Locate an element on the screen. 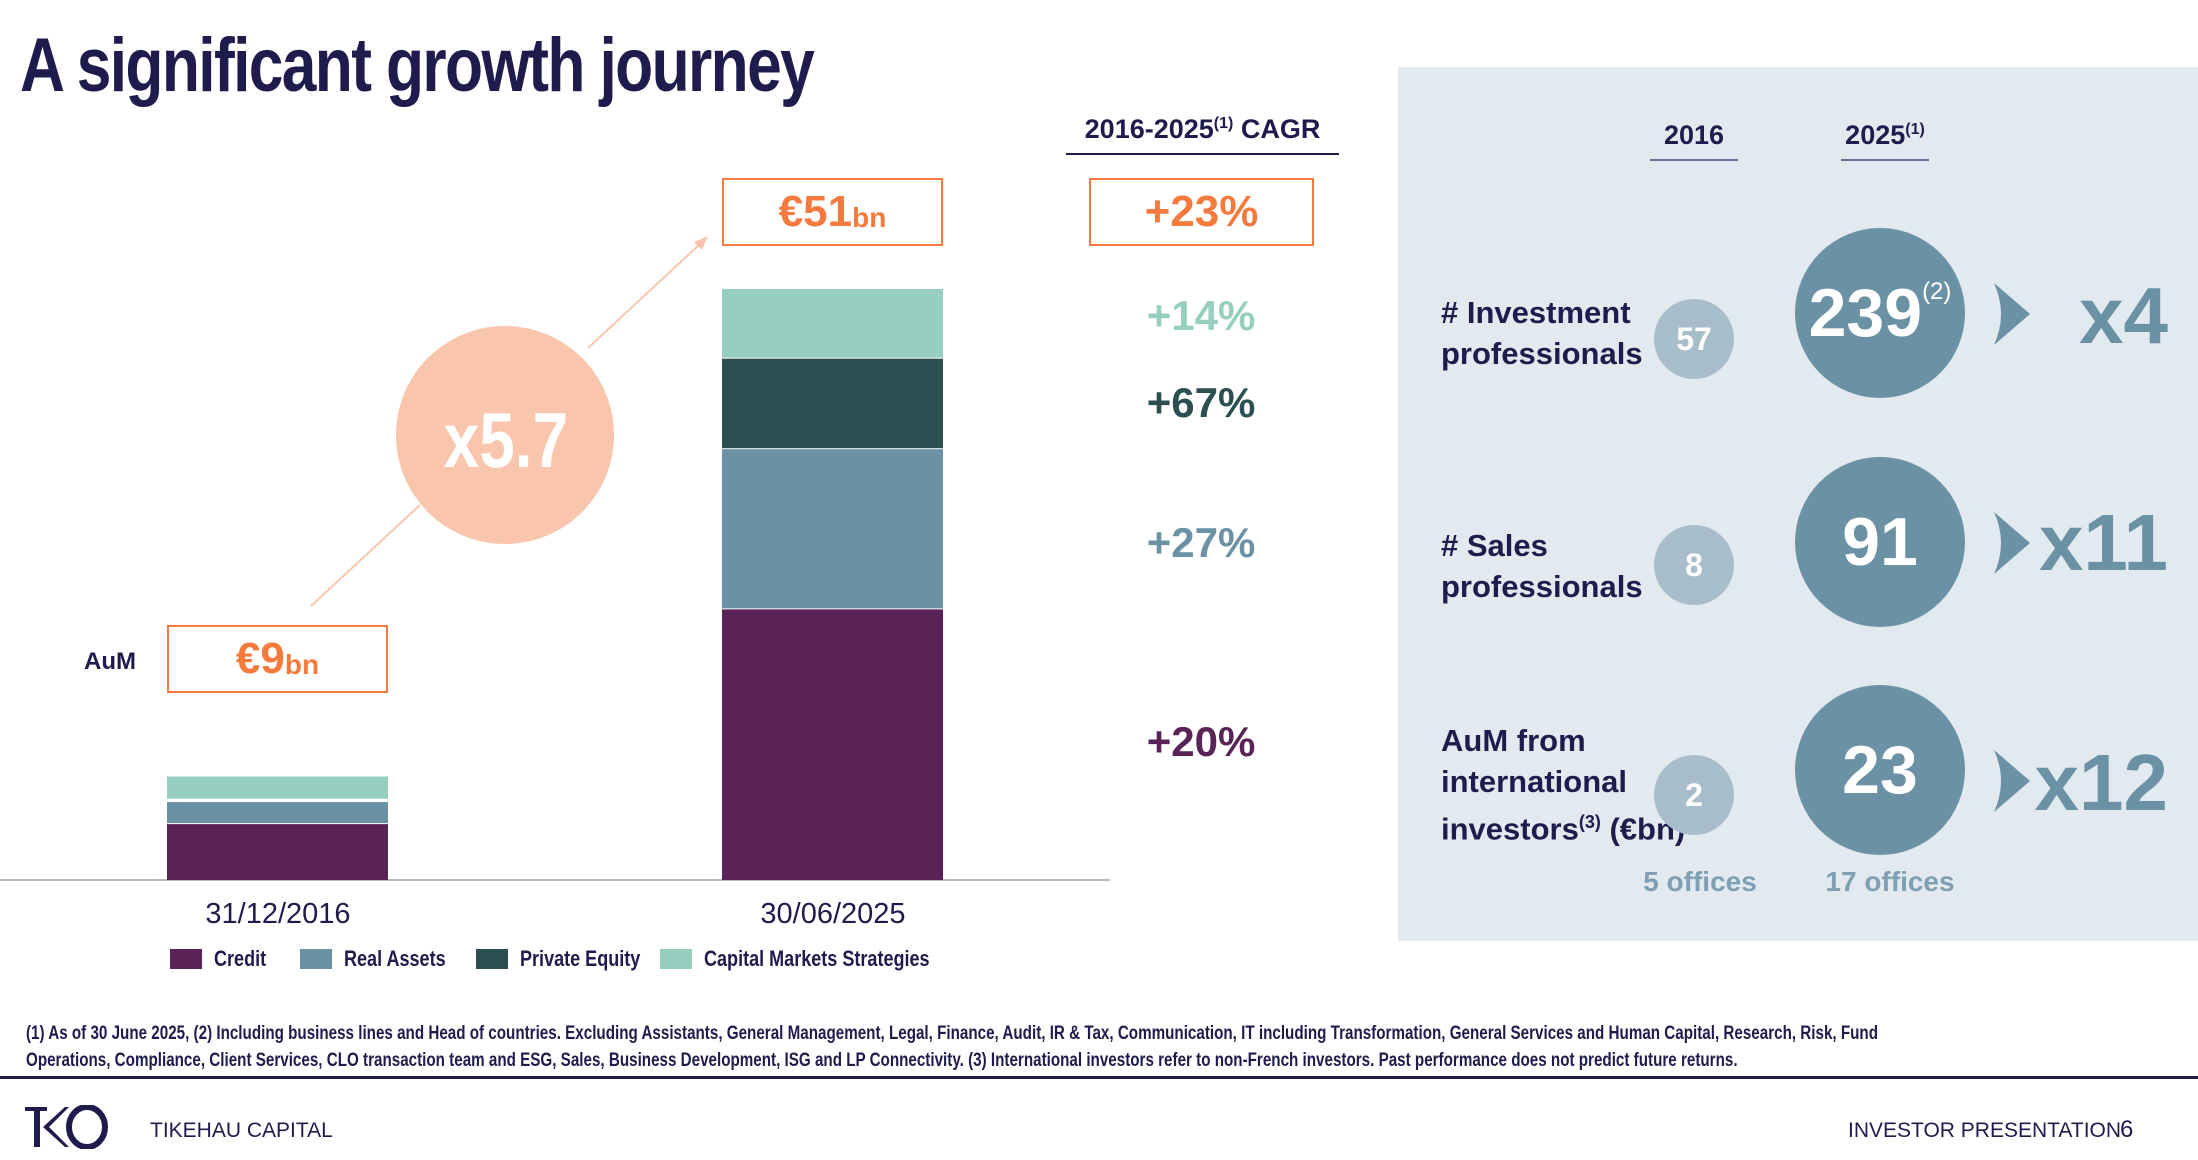  value-2025-investment: 239 (2) is located at coordinates (1880, 313).